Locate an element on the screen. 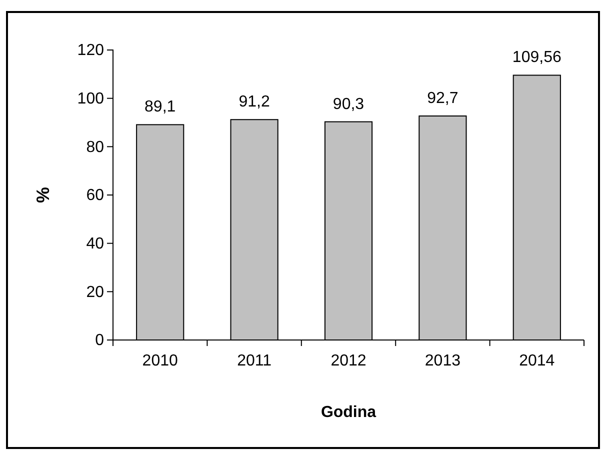 The image size is (601, 450). x-tick-label: 2010 is located at coordinates (160, 361).